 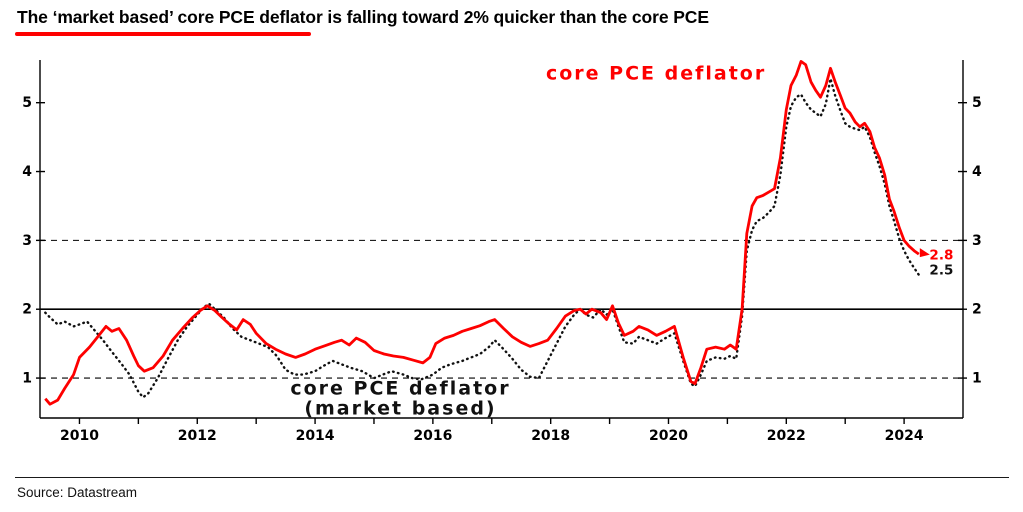 I want to click on y-axis-label-left-4: 4, so click(x=27, y=172).